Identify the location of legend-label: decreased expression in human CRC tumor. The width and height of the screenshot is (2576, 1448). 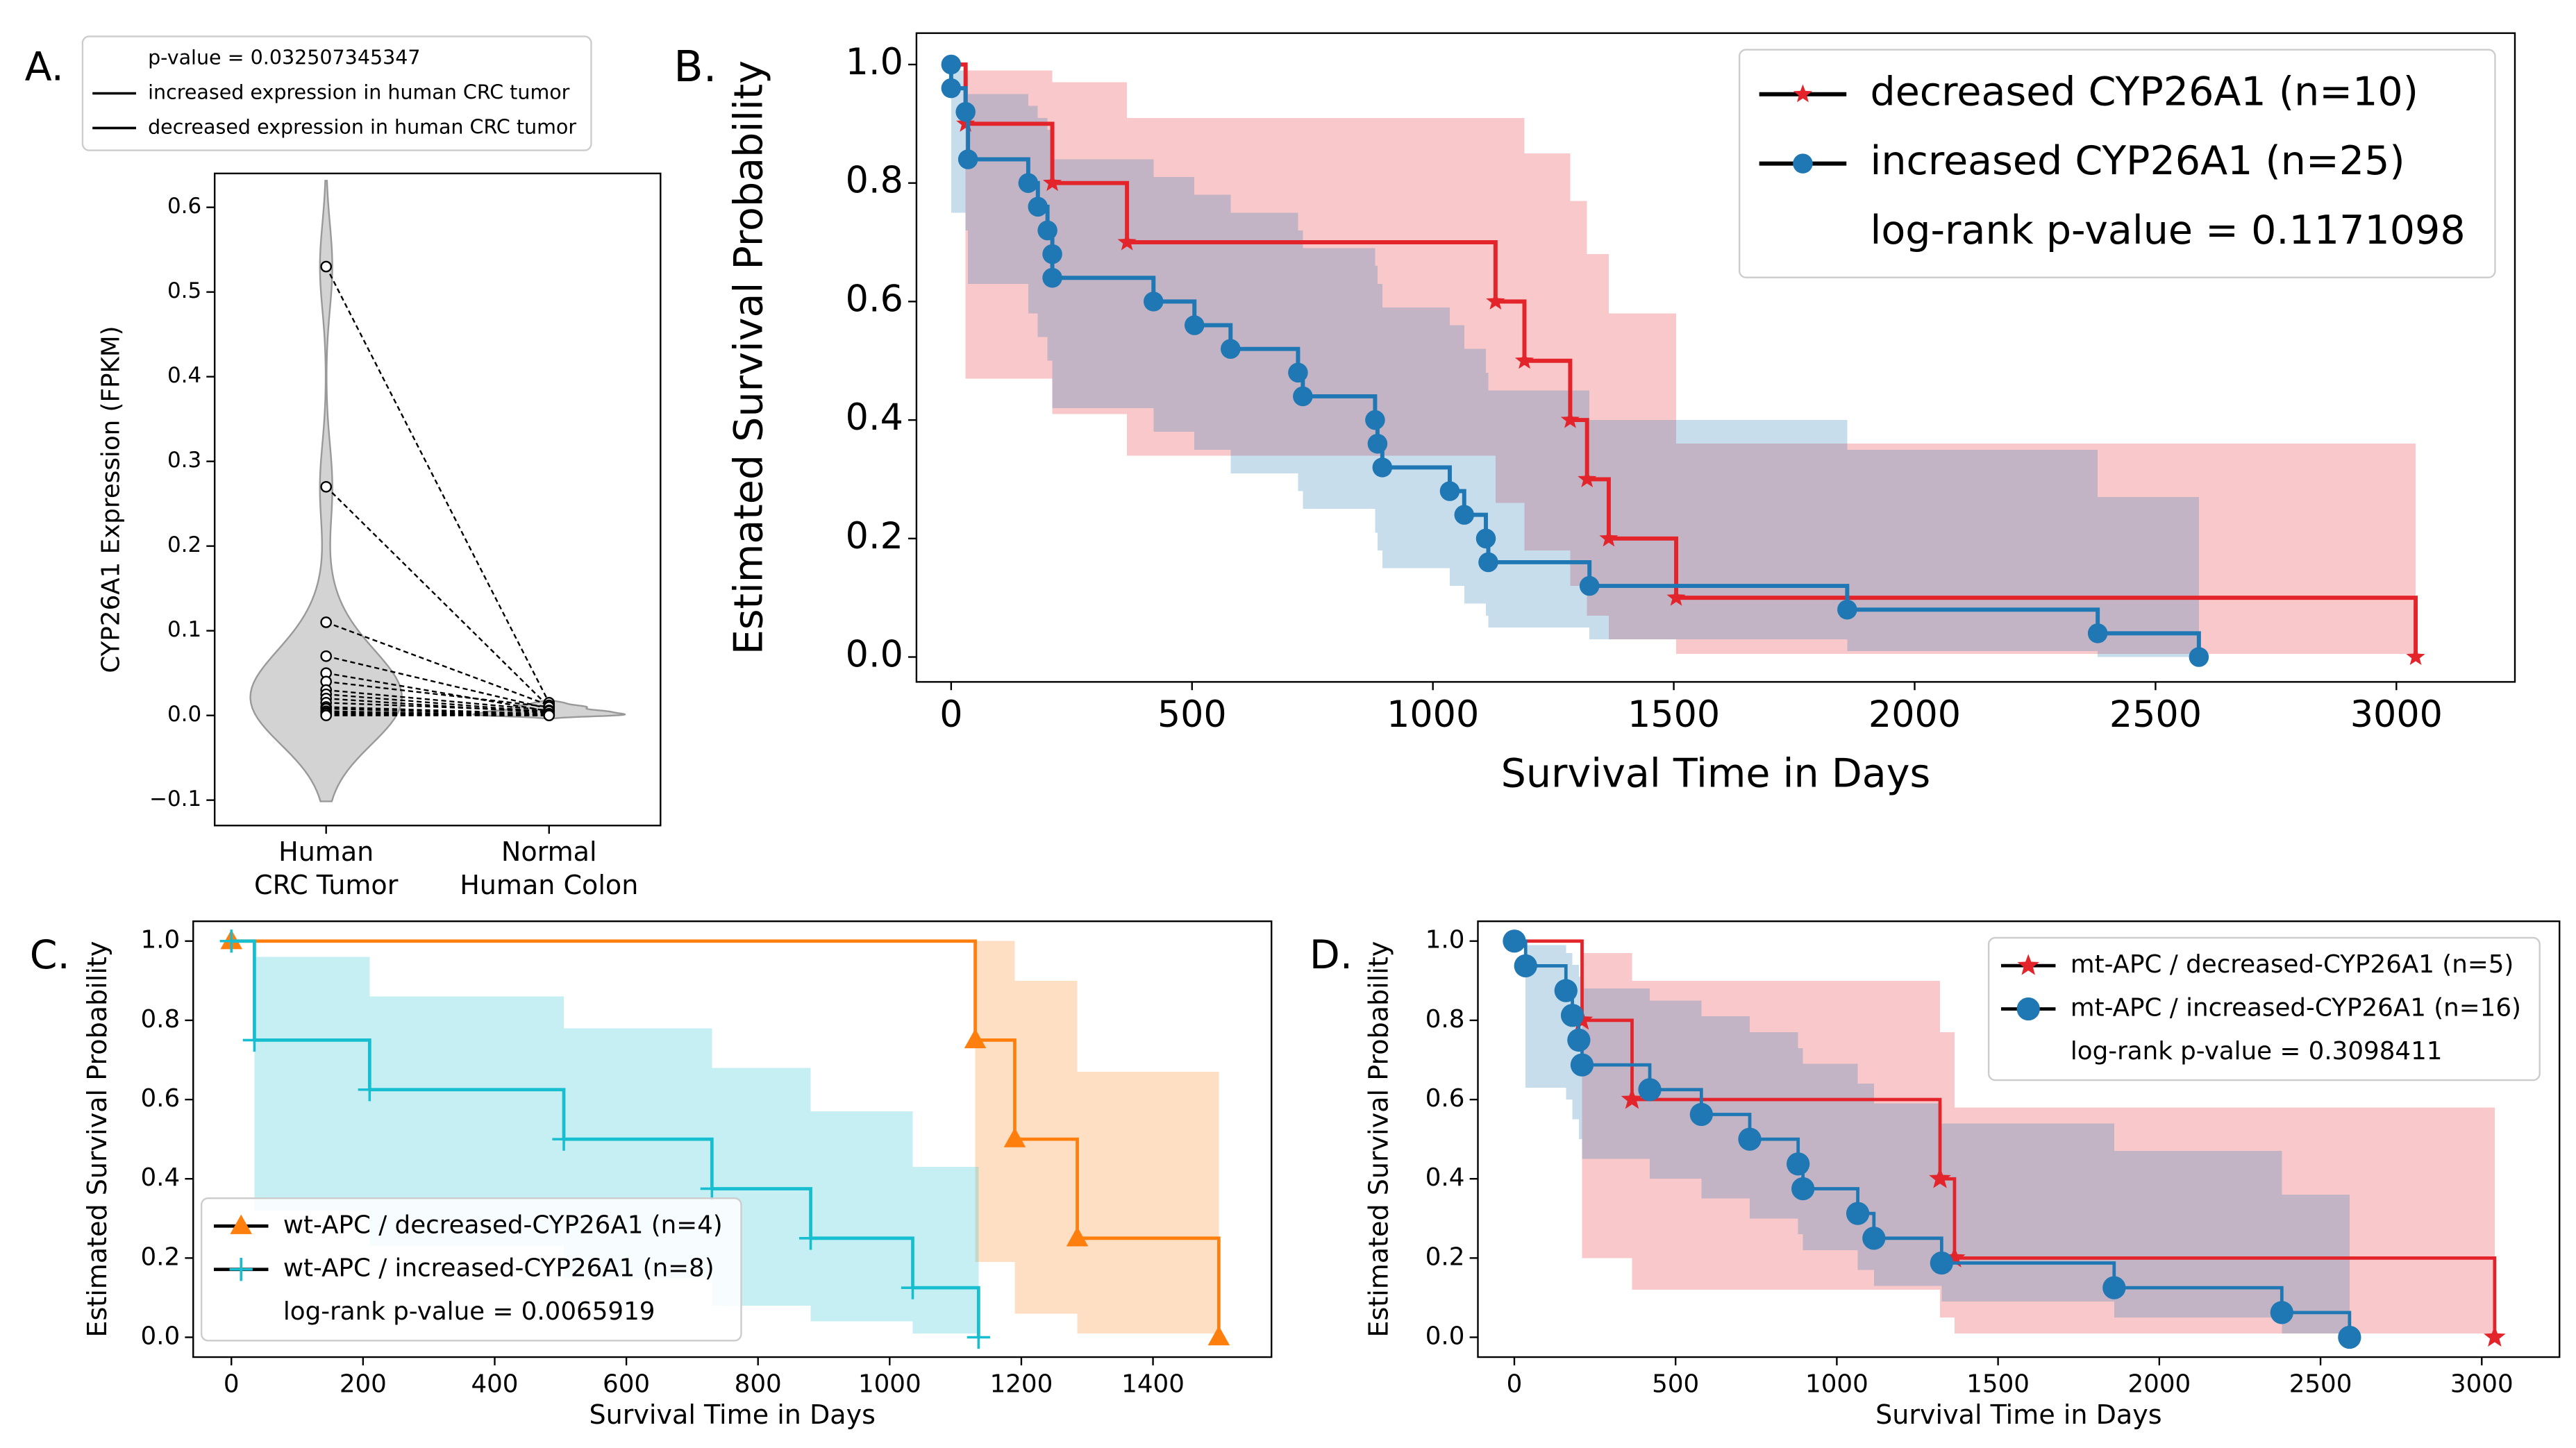
(362, 126).